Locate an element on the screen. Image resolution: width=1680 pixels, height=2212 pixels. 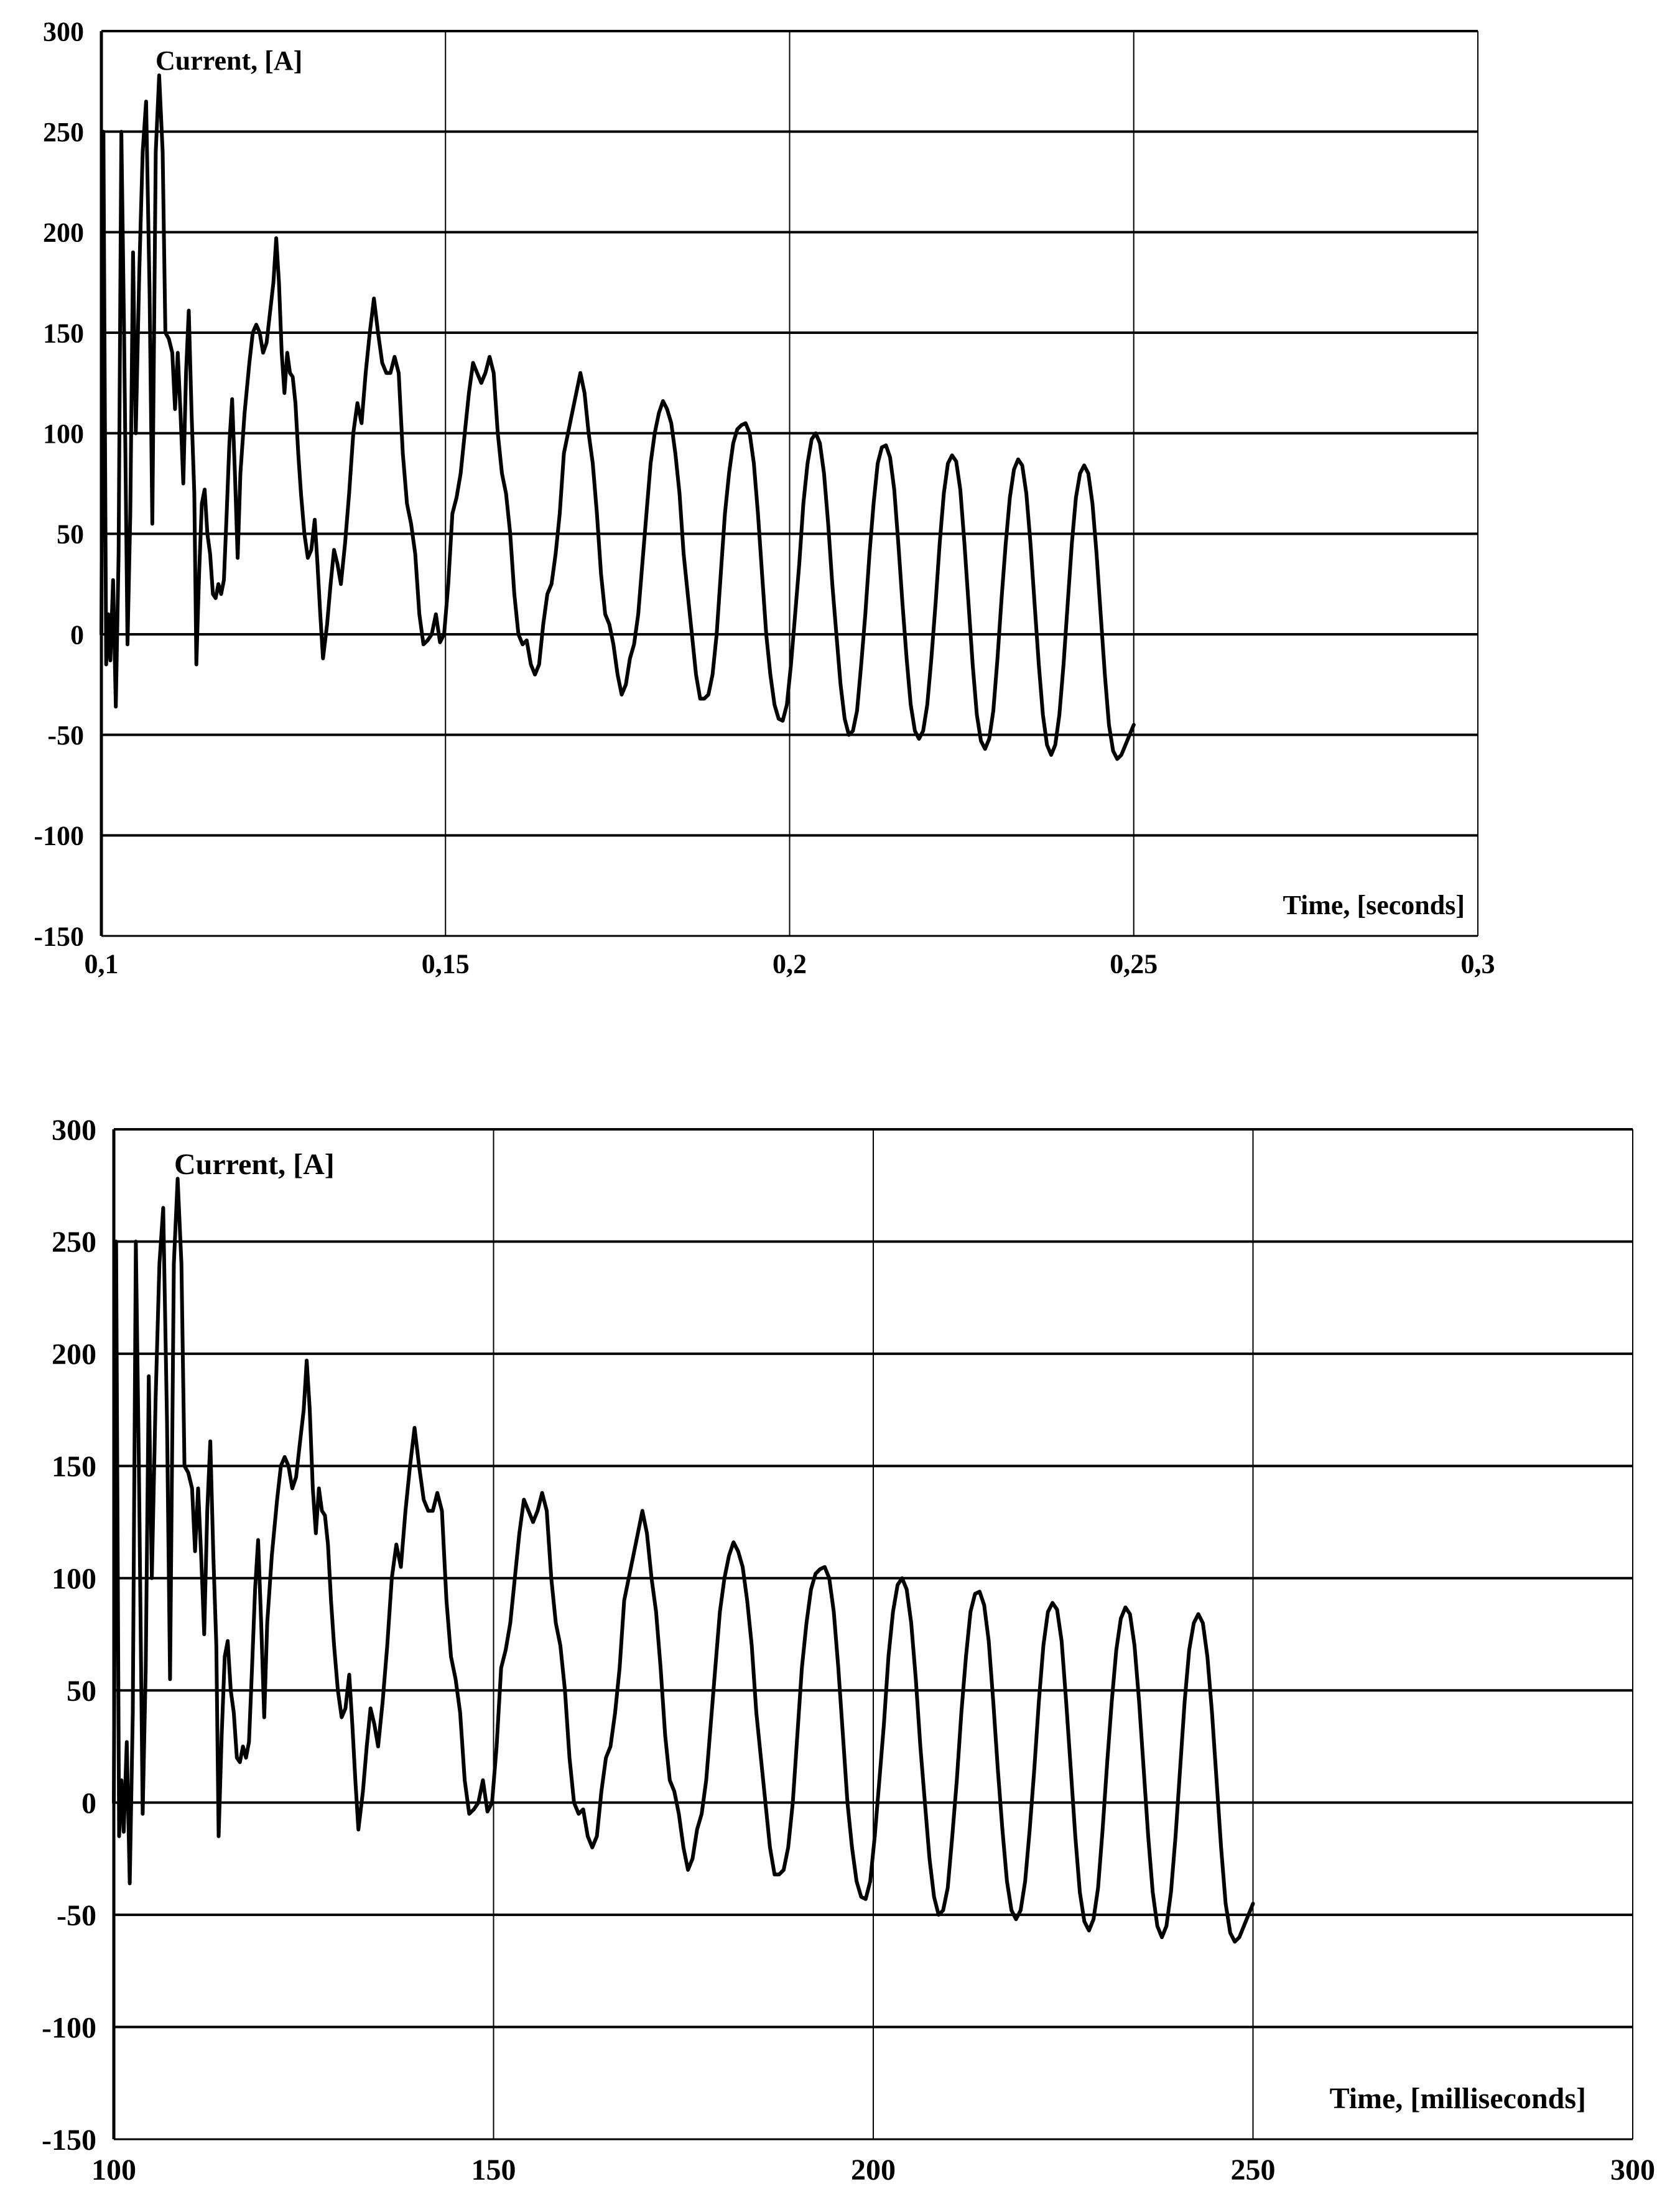
x-tick-label: 250 is located at coordinates (1254, 2170).